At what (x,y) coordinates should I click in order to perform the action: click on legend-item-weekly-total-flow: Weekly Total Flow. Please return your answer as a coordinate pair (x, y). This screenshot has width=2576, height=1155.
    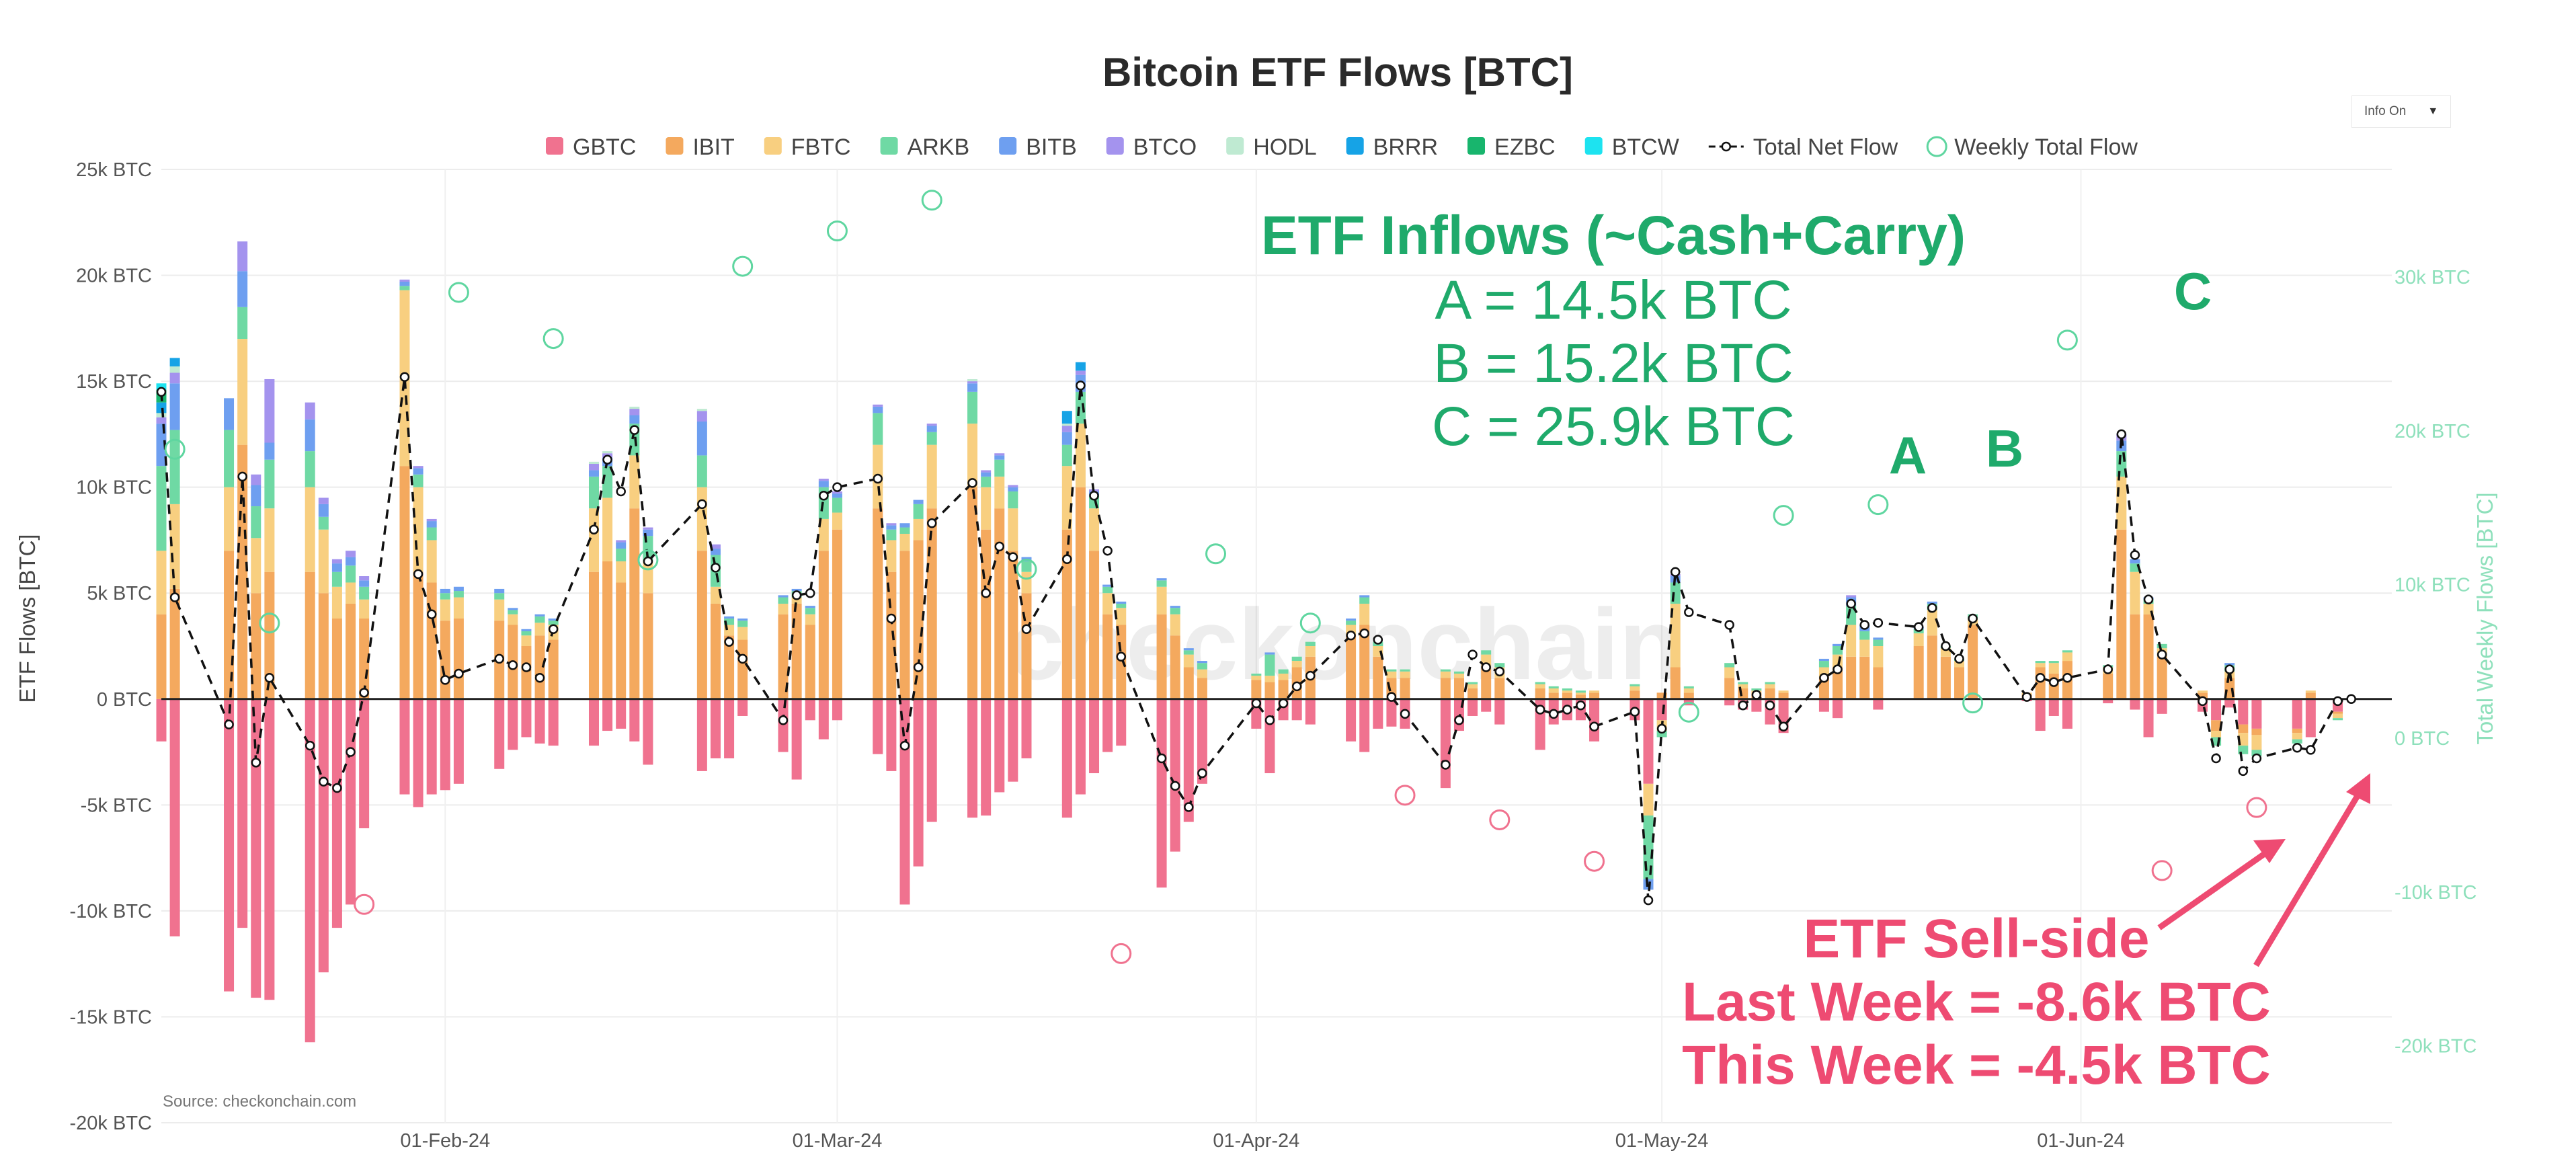
    Looking at the image, I should click on (2032, 147).